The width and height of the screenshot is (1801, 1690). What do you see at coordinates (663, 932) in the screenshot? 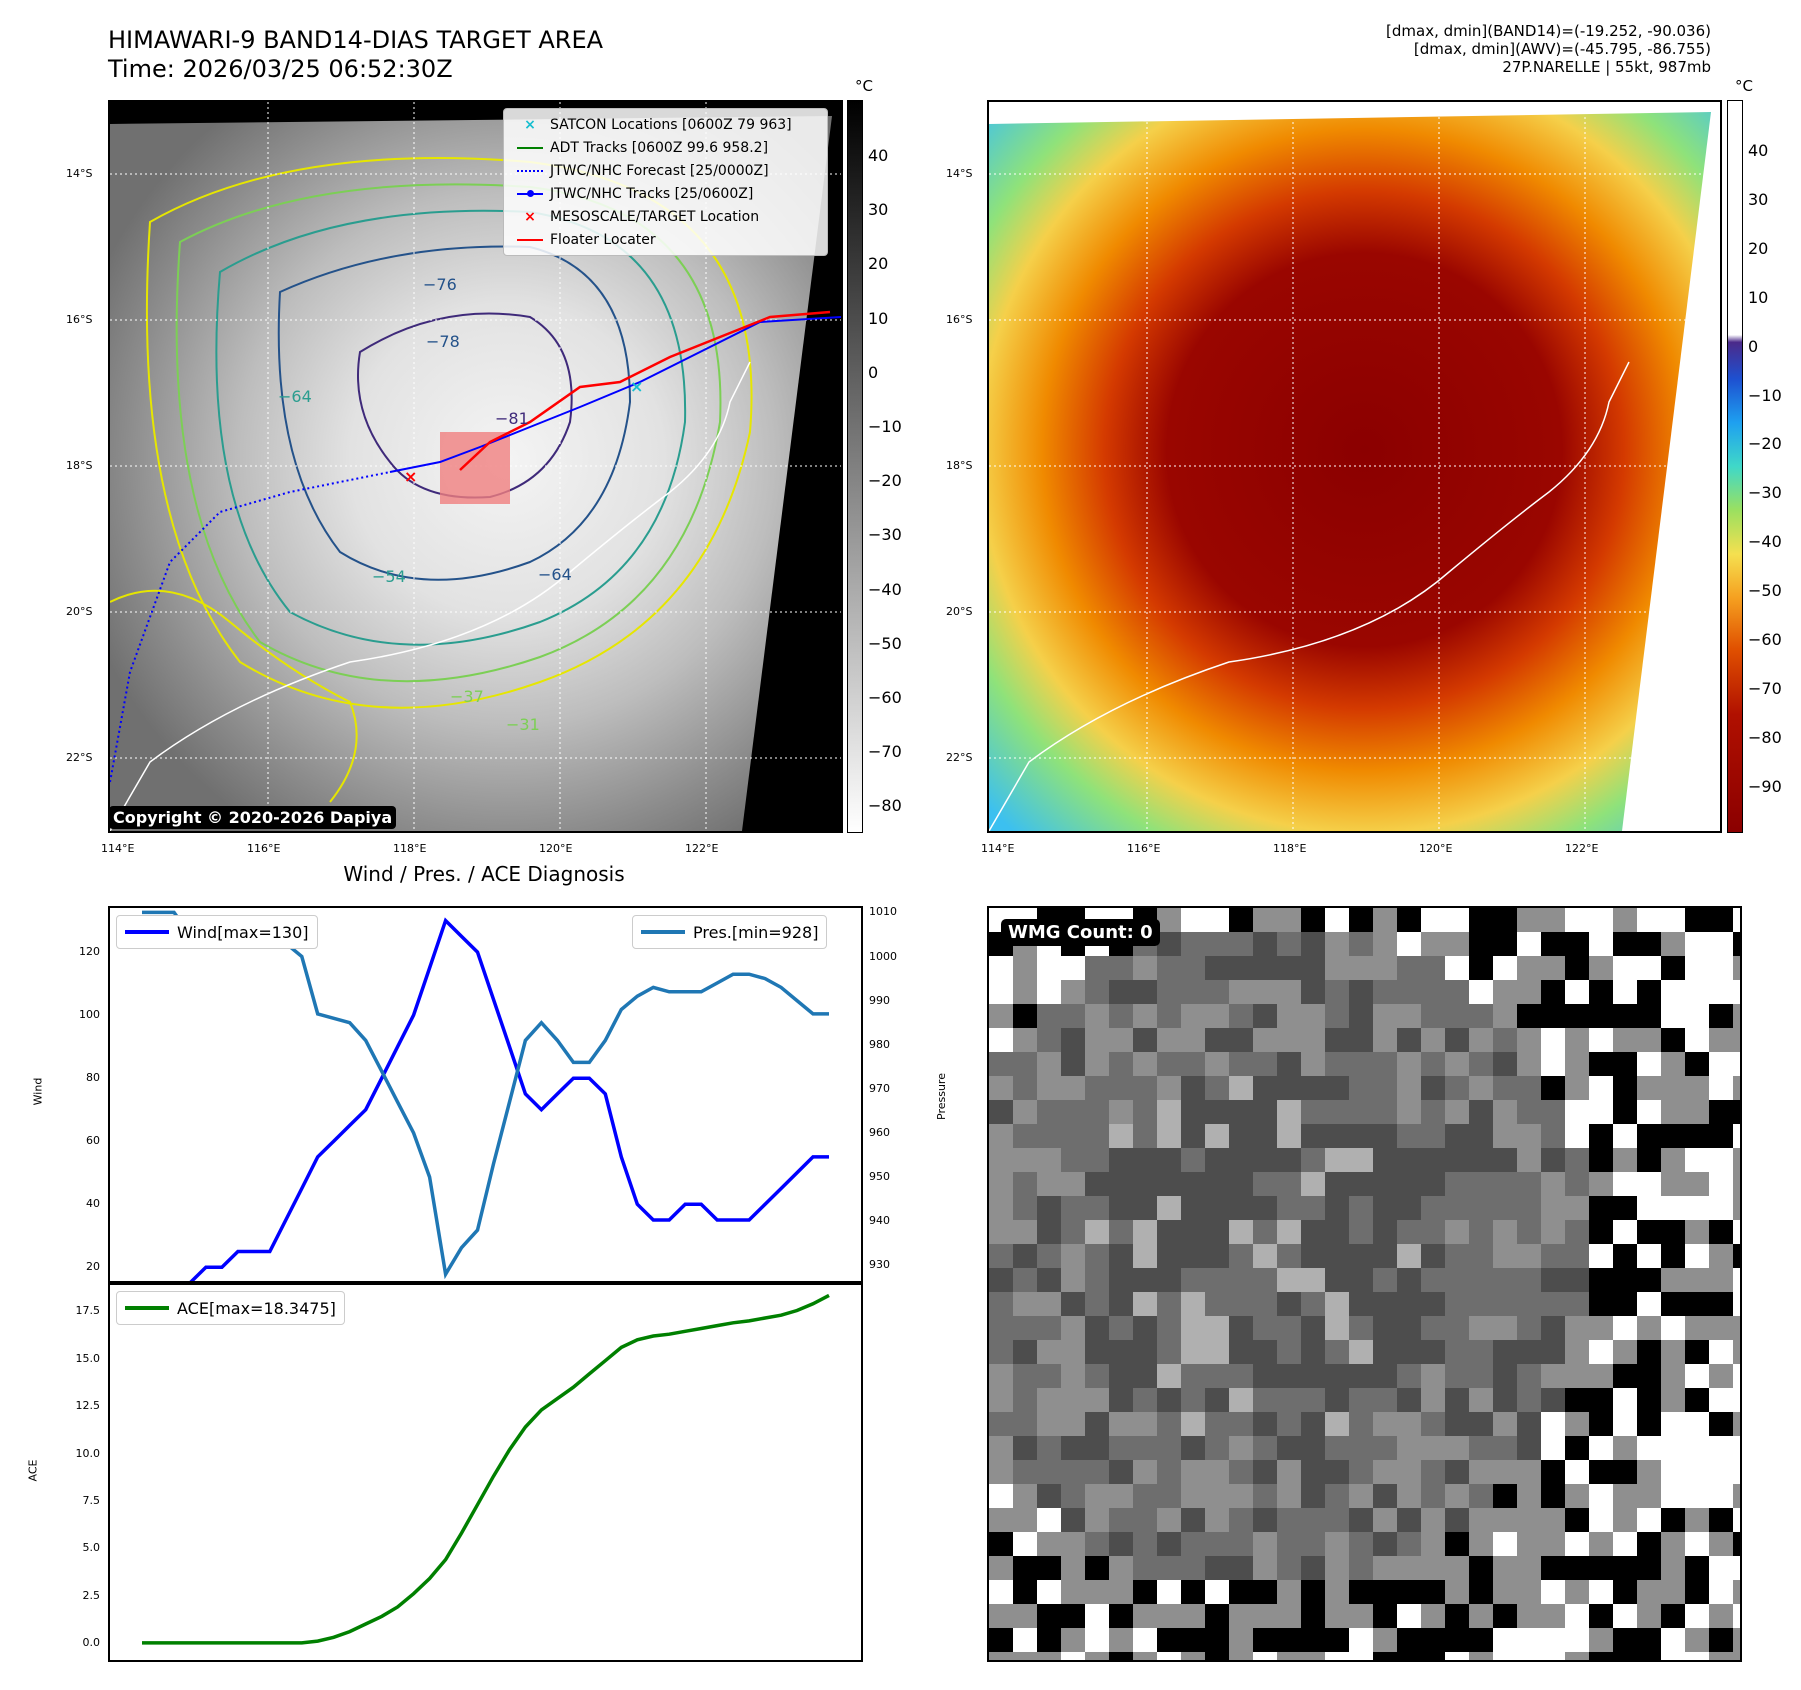
I see `pressure-legend-line-icon` at bounding box center [663, 932].